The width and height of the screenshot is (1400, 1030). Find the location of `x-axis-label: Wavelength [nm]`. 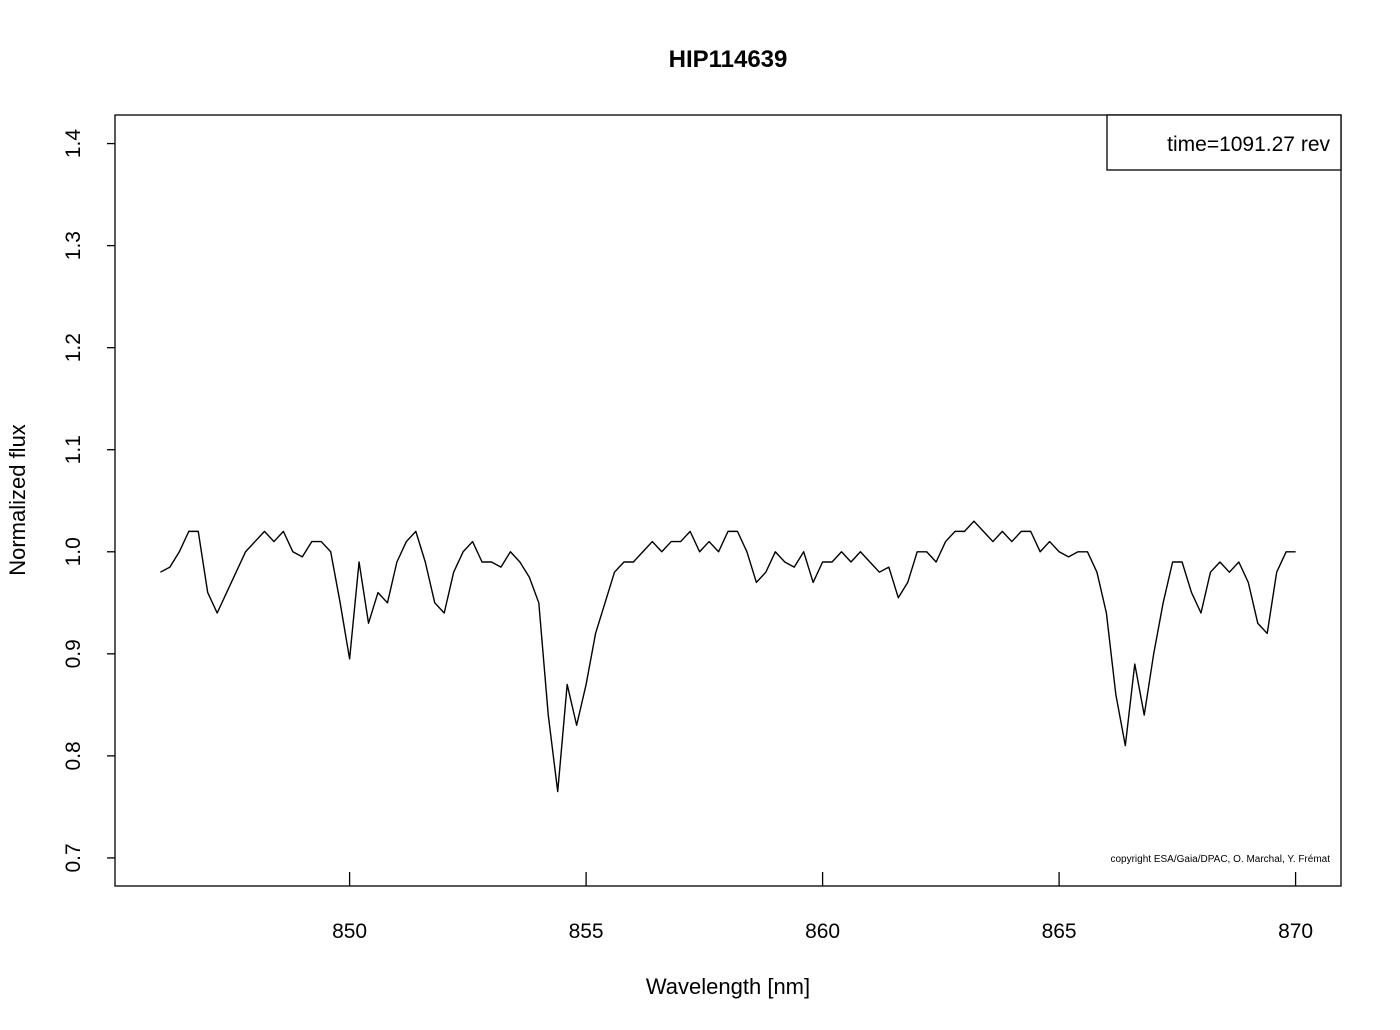

x-axis-label: Wavelength [nm] is located at coordinates (728, 986).